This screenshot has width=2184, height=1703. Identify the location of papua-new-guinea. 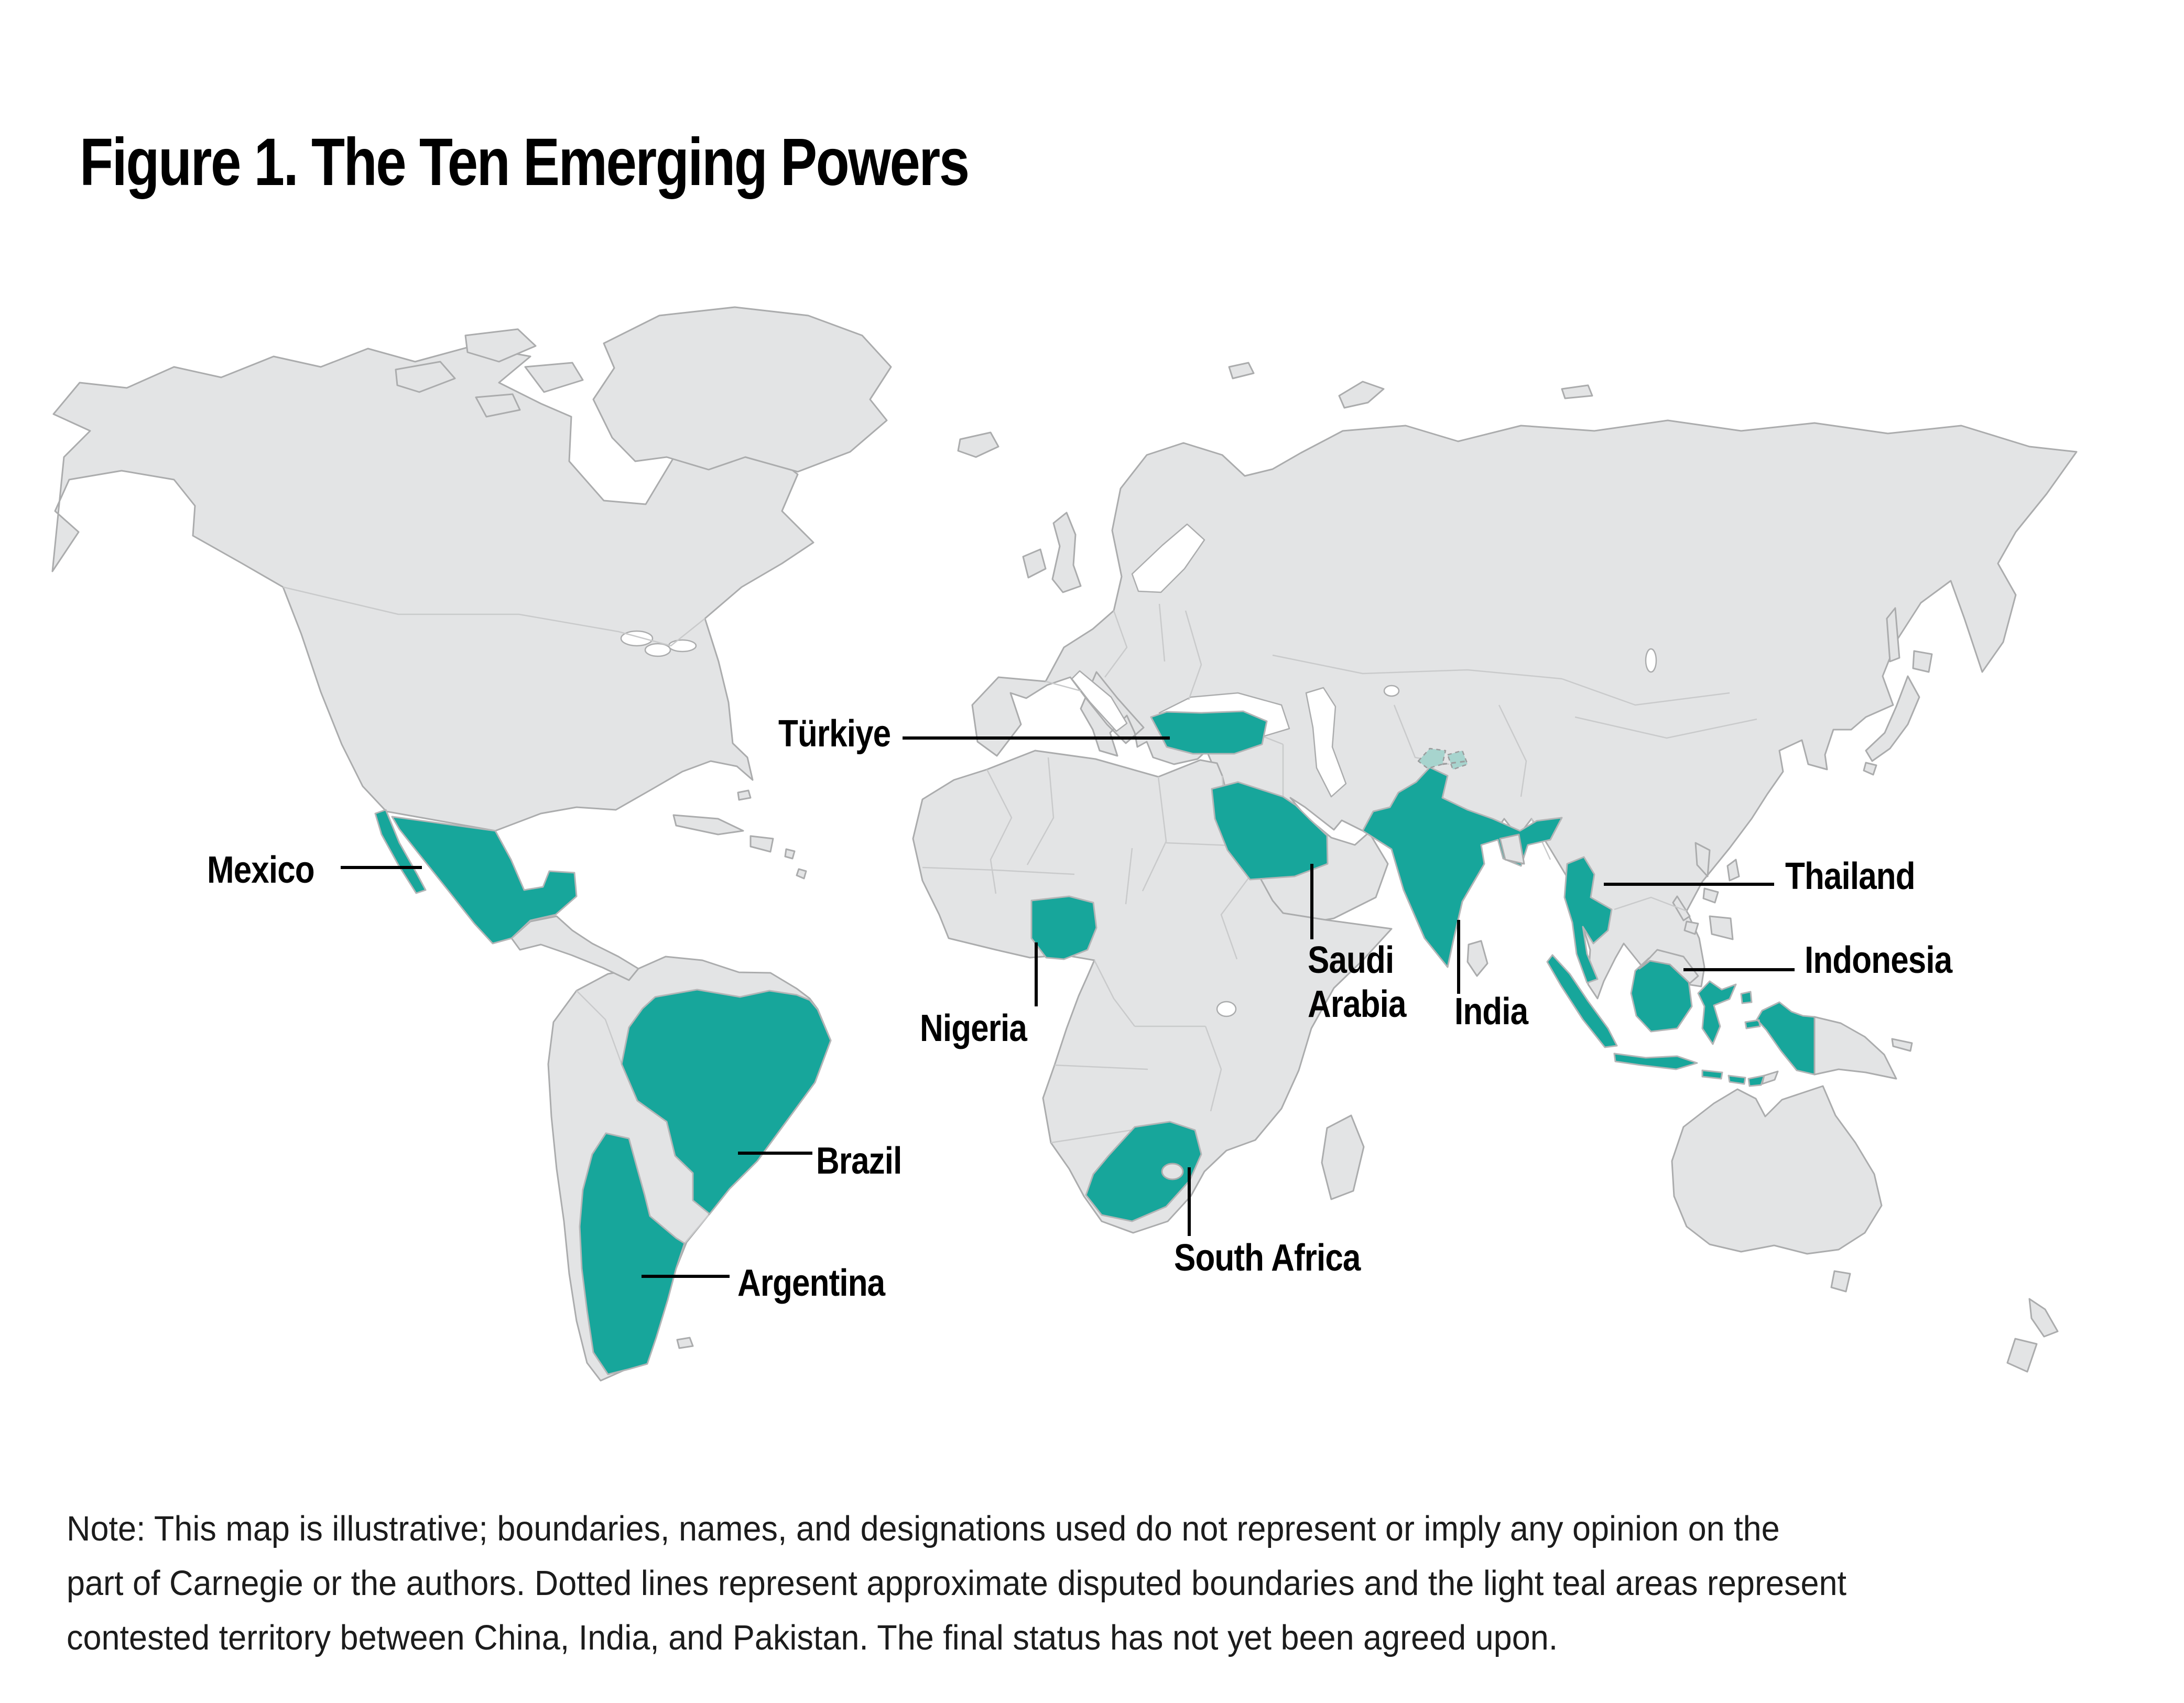
(1863, 1048).